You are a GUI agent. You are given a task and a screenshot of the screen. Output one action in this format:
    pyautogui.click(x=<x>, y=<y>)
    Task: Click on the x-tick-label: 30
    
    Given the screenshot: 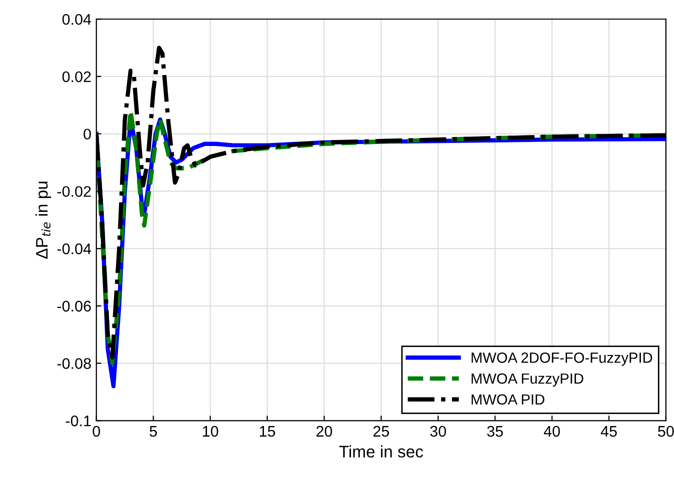 What is the action you would take?
    pyautogui.click(x=438, y=431)
    